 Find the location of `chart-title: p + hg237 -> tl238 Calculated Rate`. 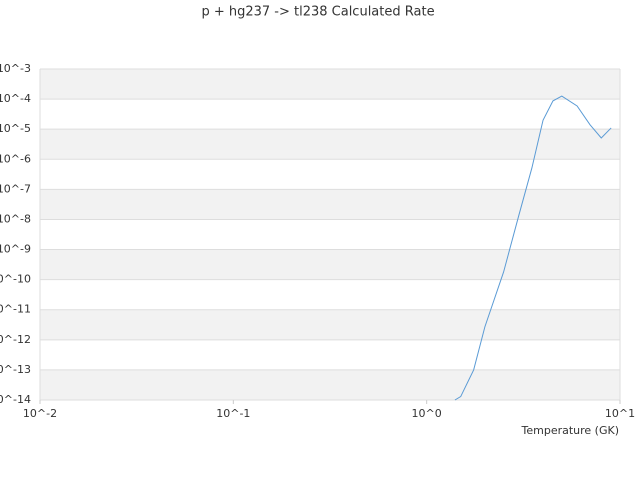

chart-title: p + hg237 -> tl238 Calculated Rate is located at coordinates (317, 12).